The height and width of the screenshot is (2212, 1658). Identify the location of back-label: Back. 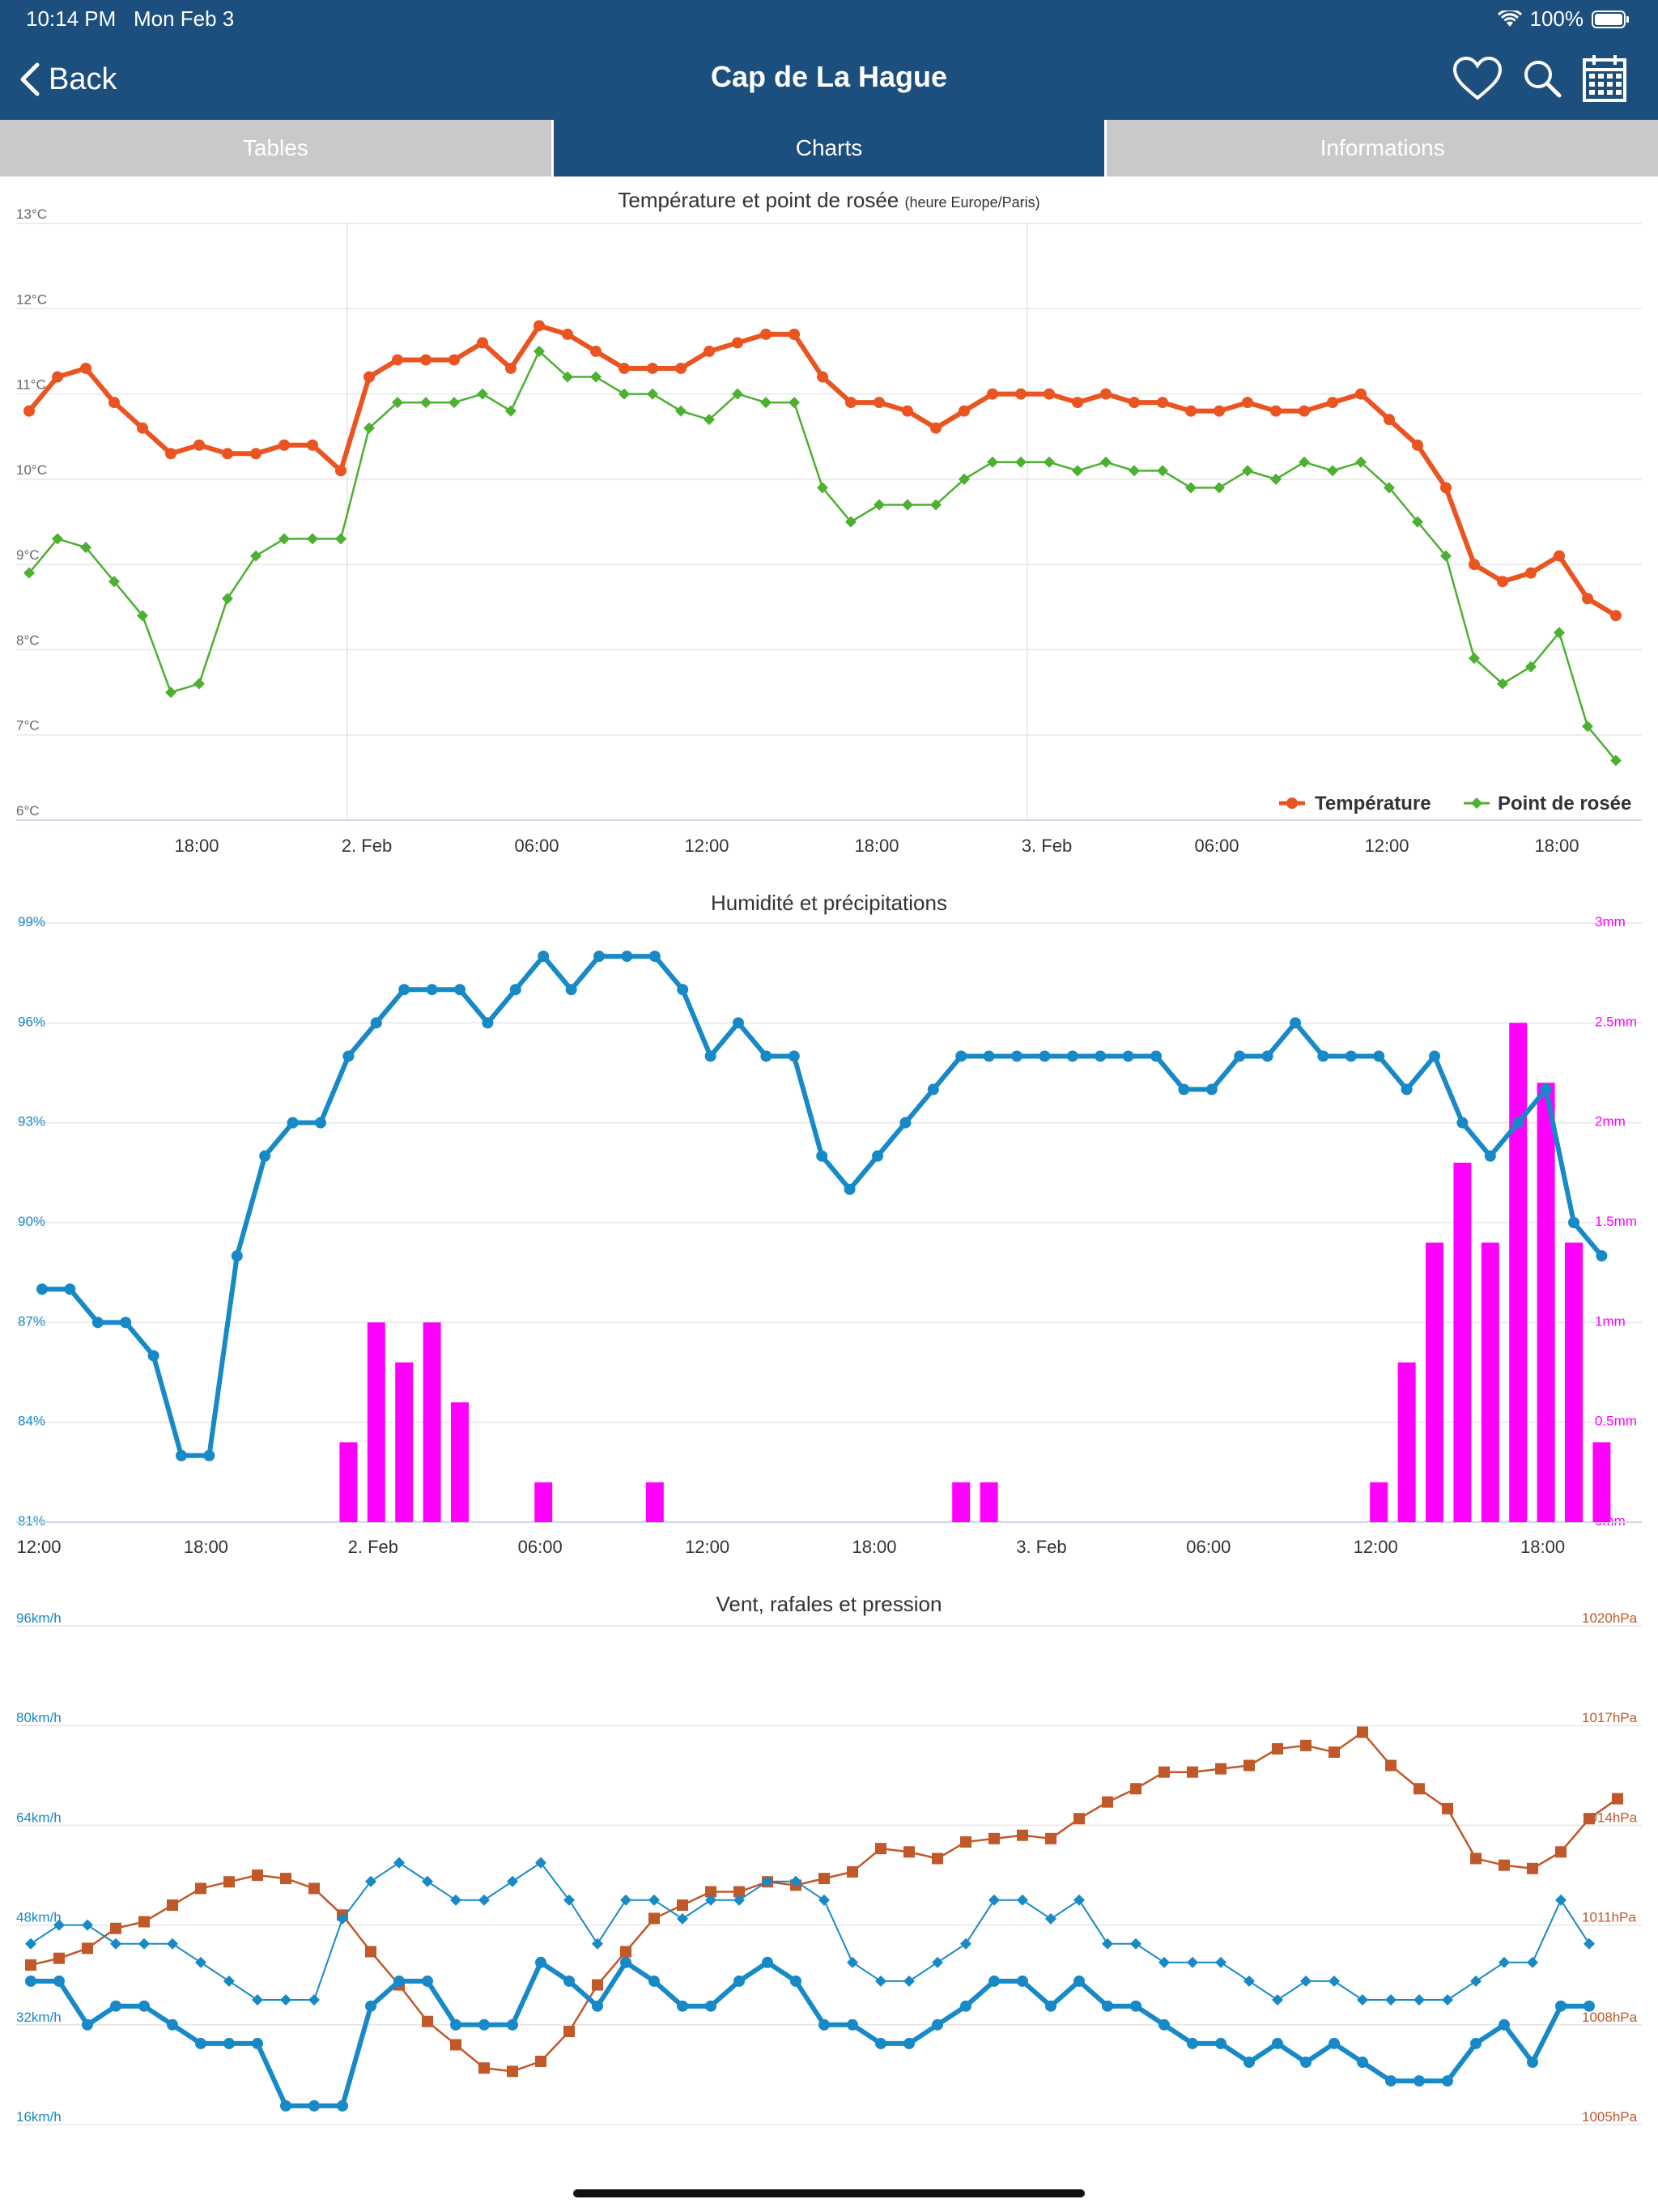
(83, 79).